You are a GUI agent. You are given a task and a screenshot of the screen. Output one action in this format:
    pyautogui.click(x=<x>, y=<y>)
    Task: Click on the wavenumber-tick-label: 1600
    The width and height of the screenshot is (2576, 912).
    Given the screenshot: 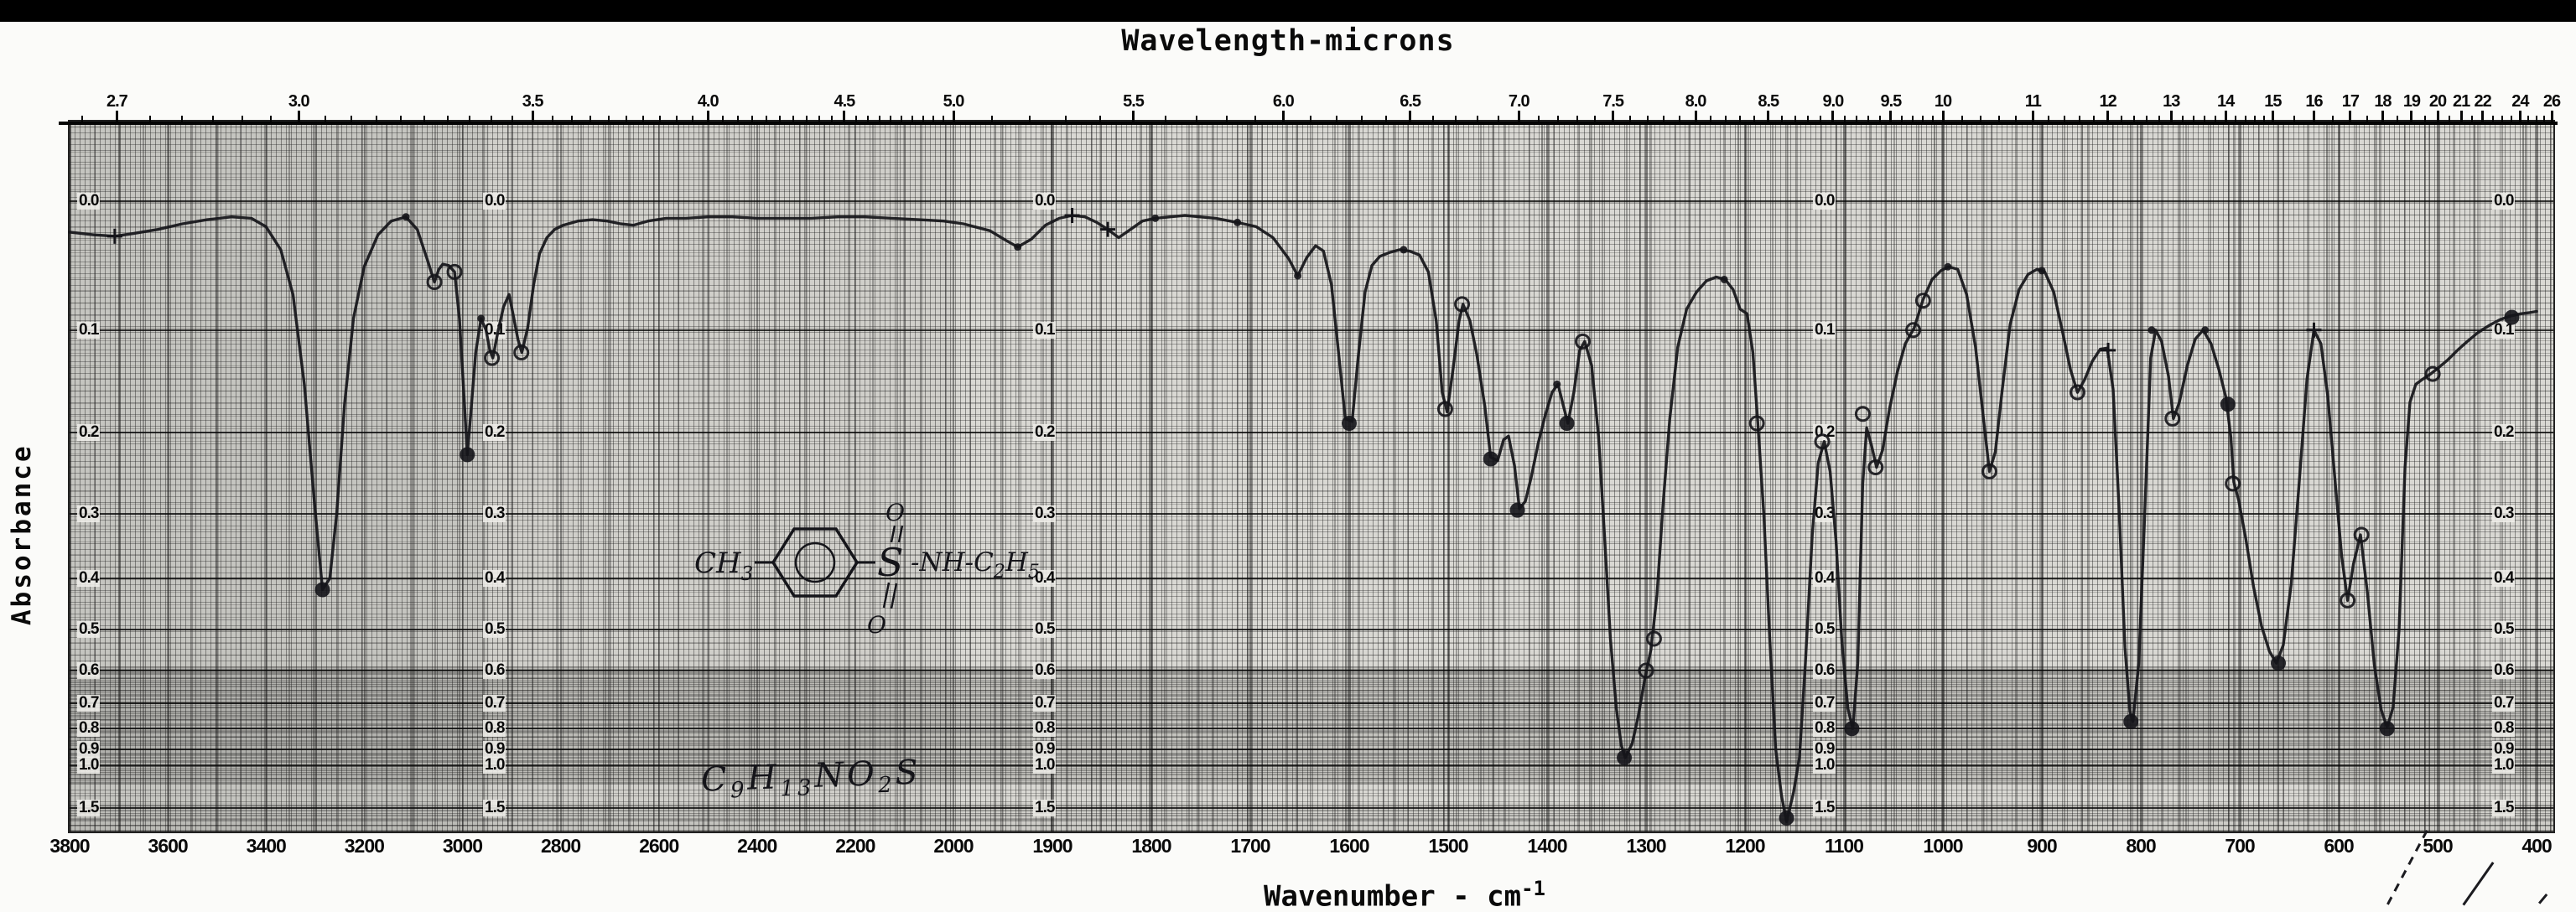 What is the action you would take?
    pyautogui.click(x=1349, y=846)
    